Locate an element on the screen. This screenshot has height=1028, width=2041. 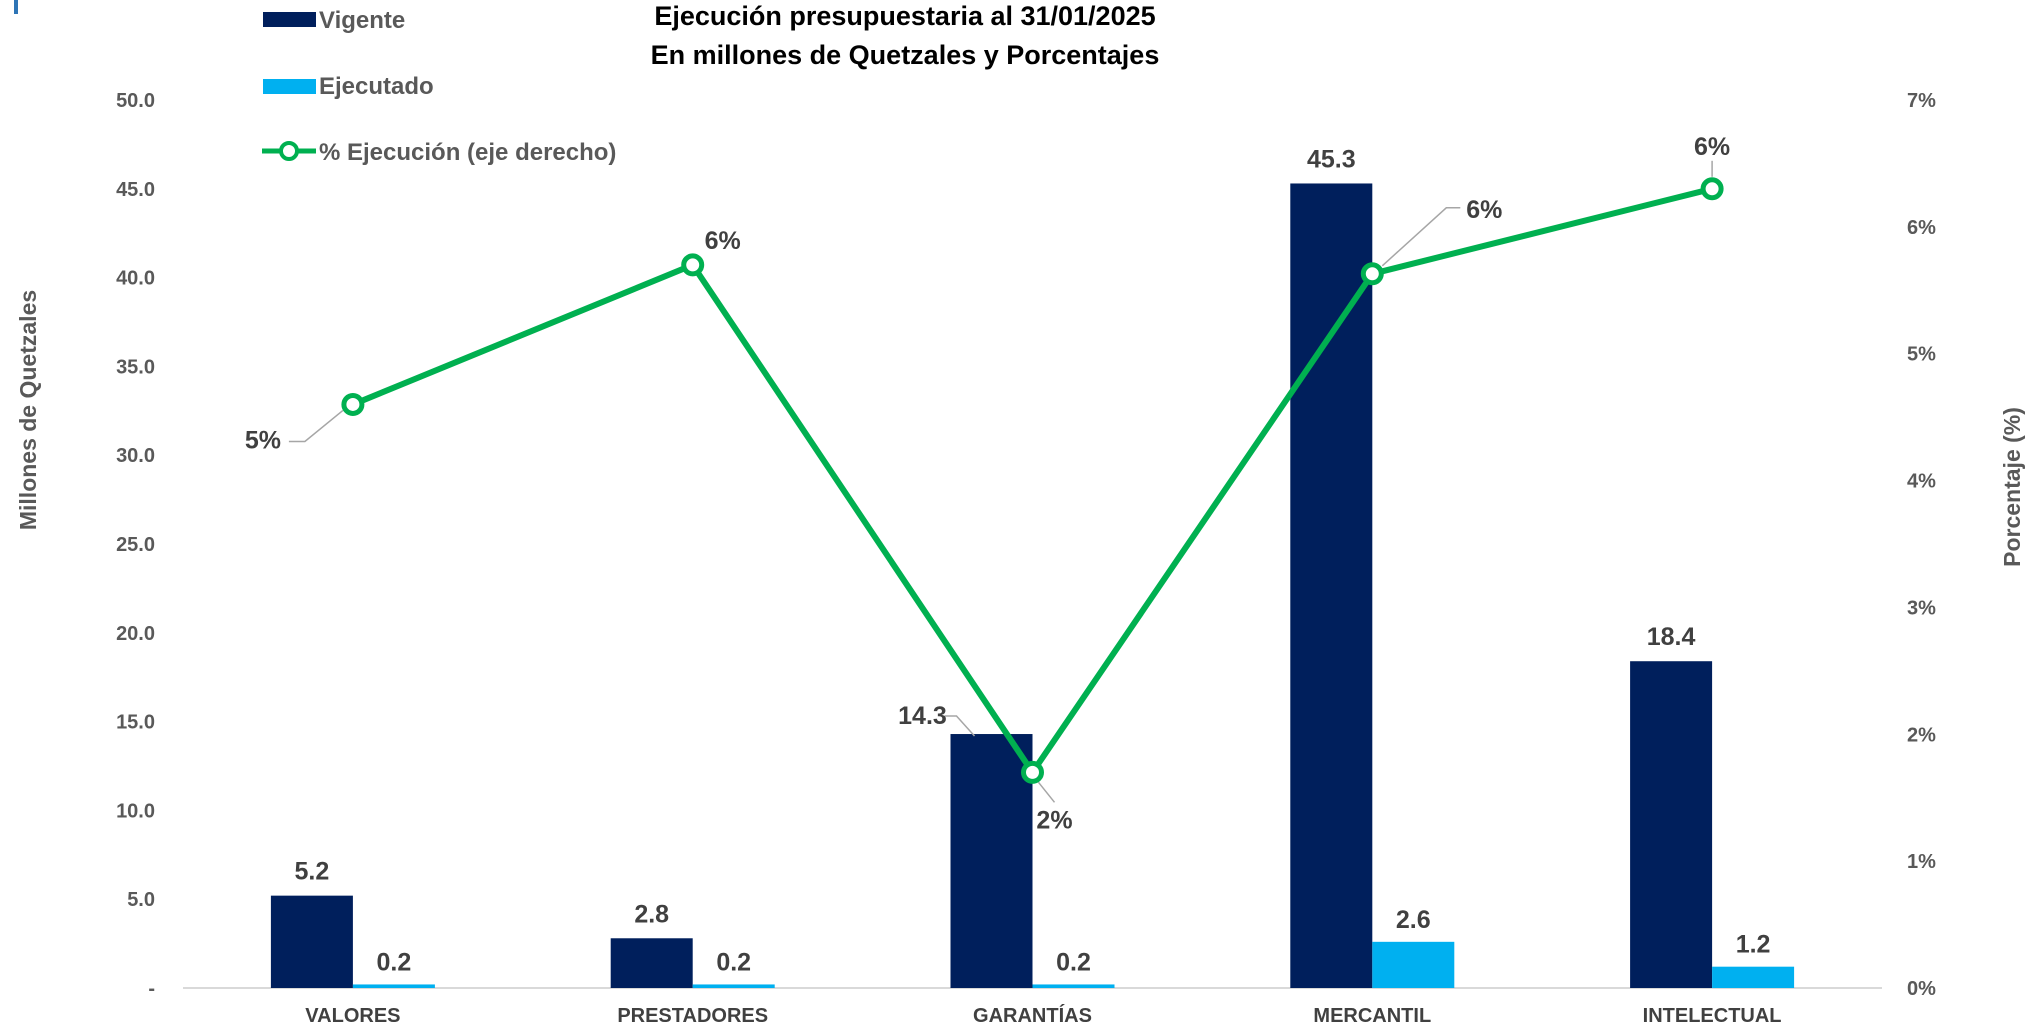
y2-tick-label: 6% is located at coordinates (1921, 228).